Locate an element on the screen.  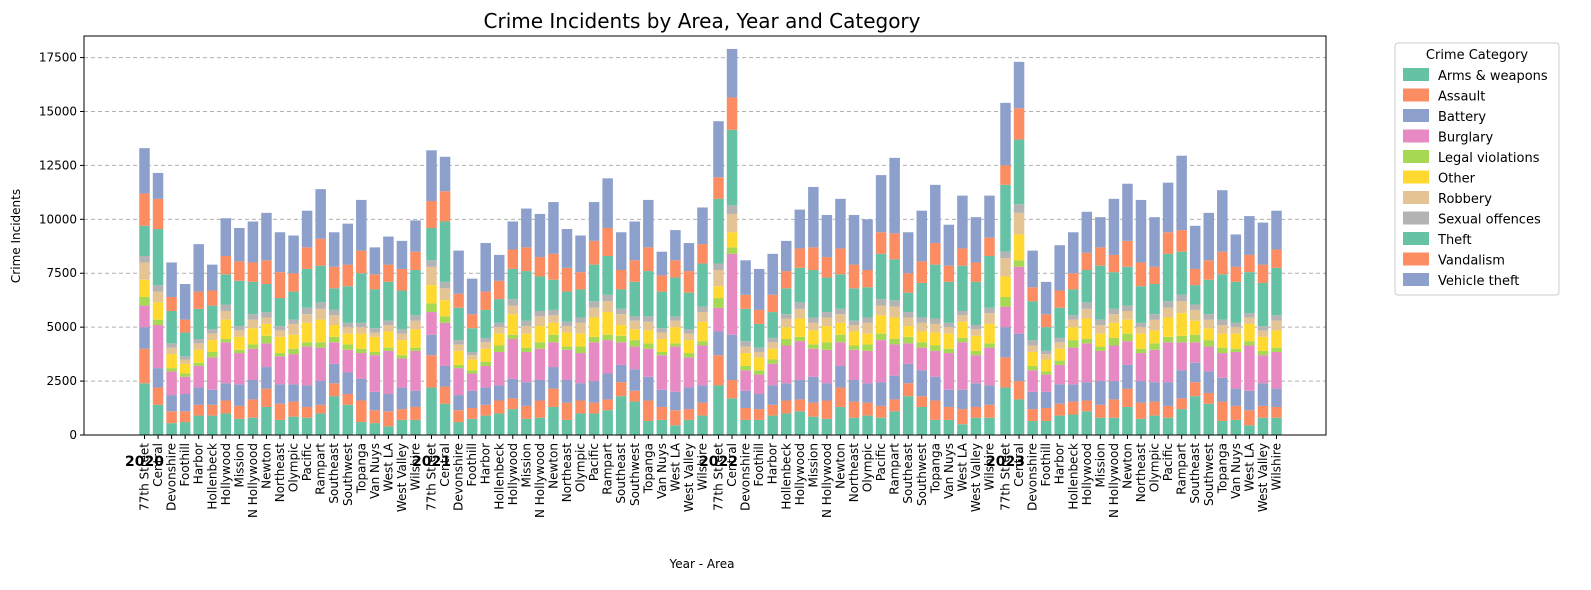
x-tick-label: Central is located at coordinates (732, 465).